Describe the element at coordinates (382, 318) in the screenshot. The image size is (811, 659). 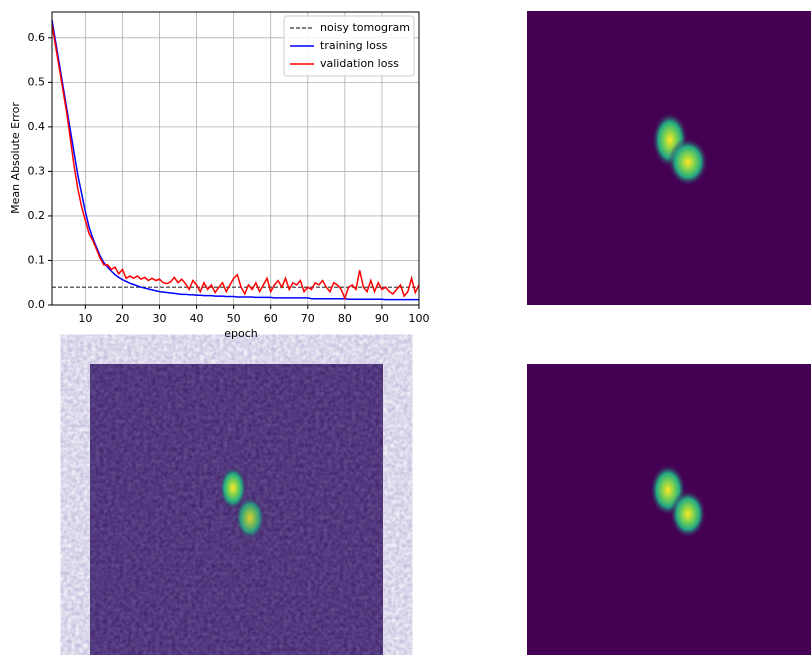
I see `x-tick-label: 90` at that location.